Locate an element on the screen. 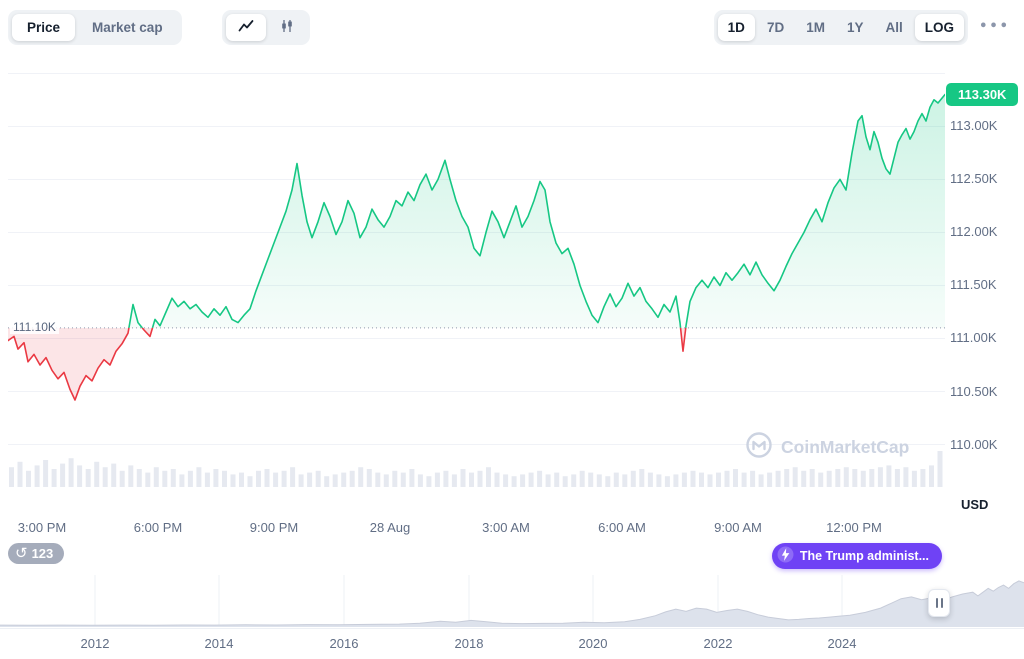 This screenshot has width=1024, height=659. history-count-badge: ↺ 123 is located at coordinates (36, 553).